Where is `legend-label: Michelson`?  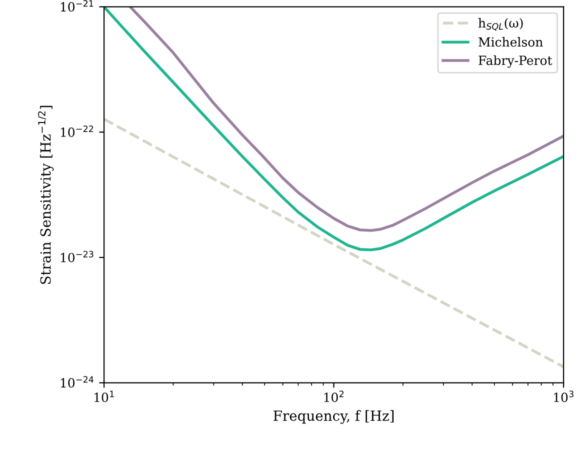
legend-label: Michelson is located at coordinates (510, 42).